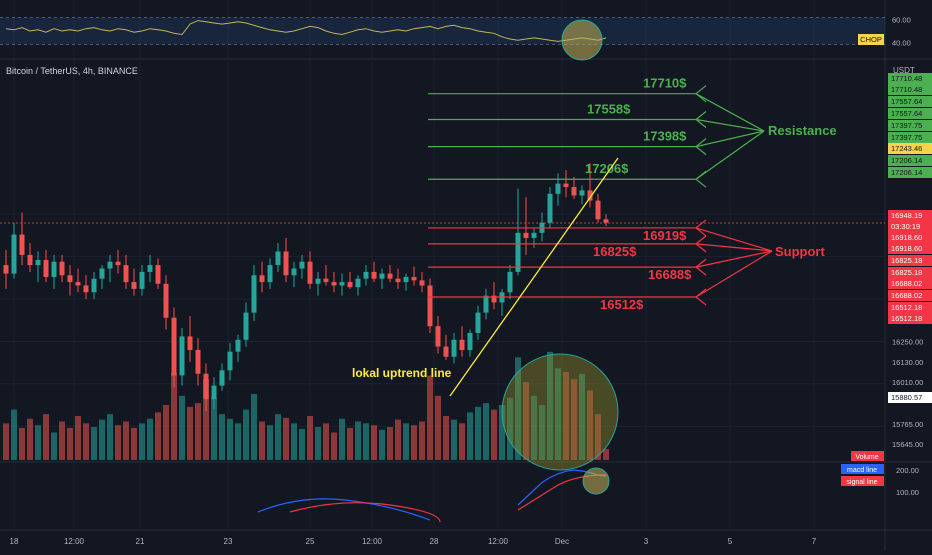  What do you see at coordinates (140, 541) in the screenshot?
I see `time-tick-label: 21` at bounding box center [140, 541].